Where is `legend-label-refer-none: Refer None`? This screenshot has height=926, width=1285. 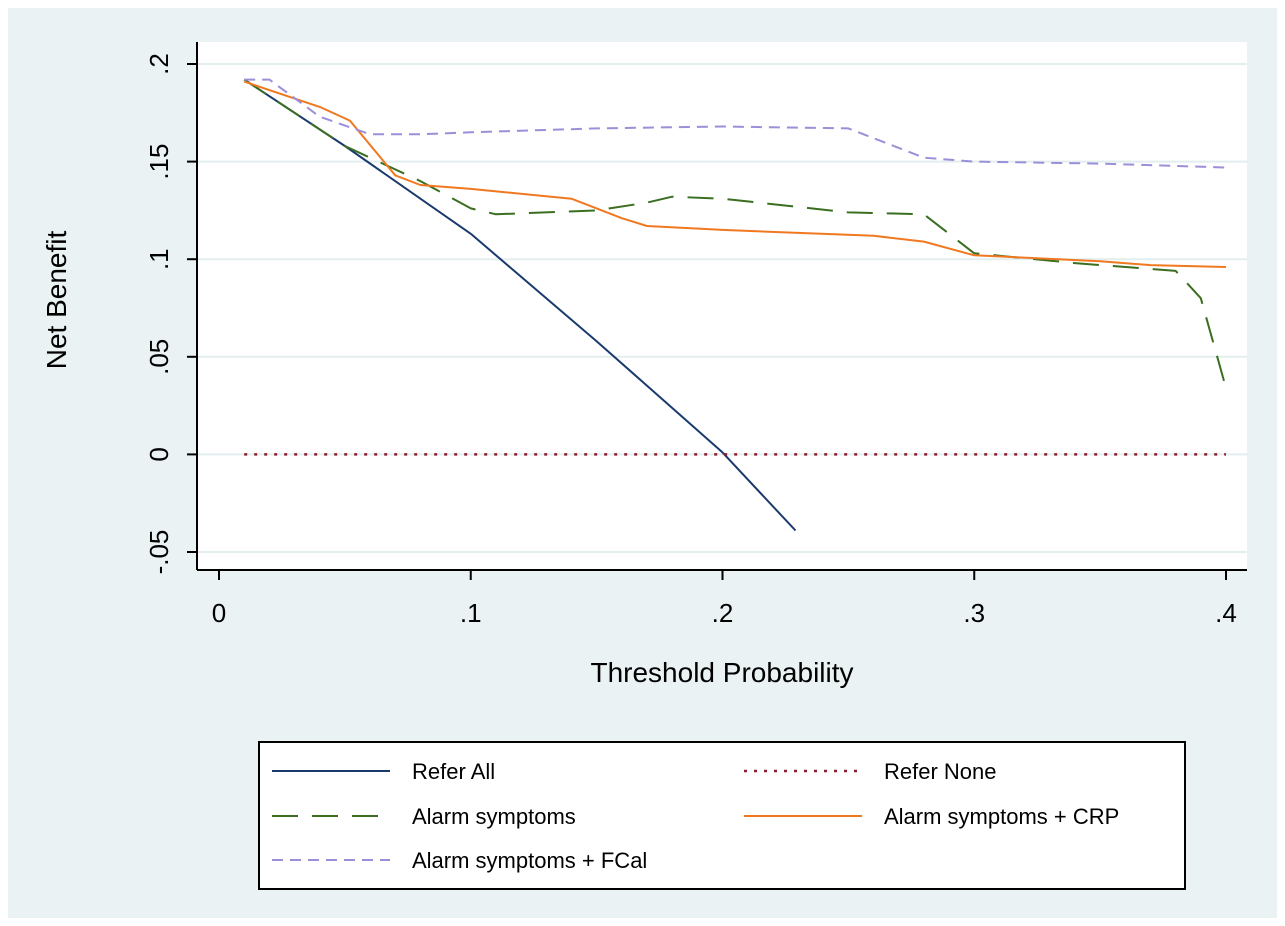 legend-label-refer-none: Refer None is located at coordinates (940, 771).